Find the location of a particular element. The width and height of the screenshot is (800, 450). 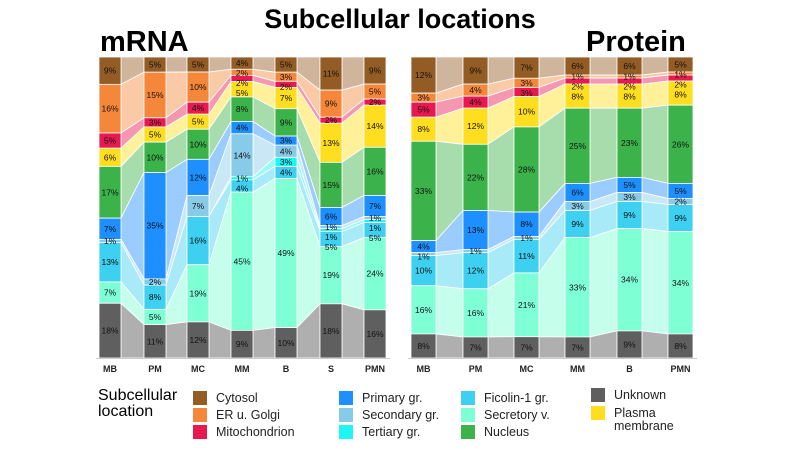

x-tick-label: MC is located at coordinates (527, 369).